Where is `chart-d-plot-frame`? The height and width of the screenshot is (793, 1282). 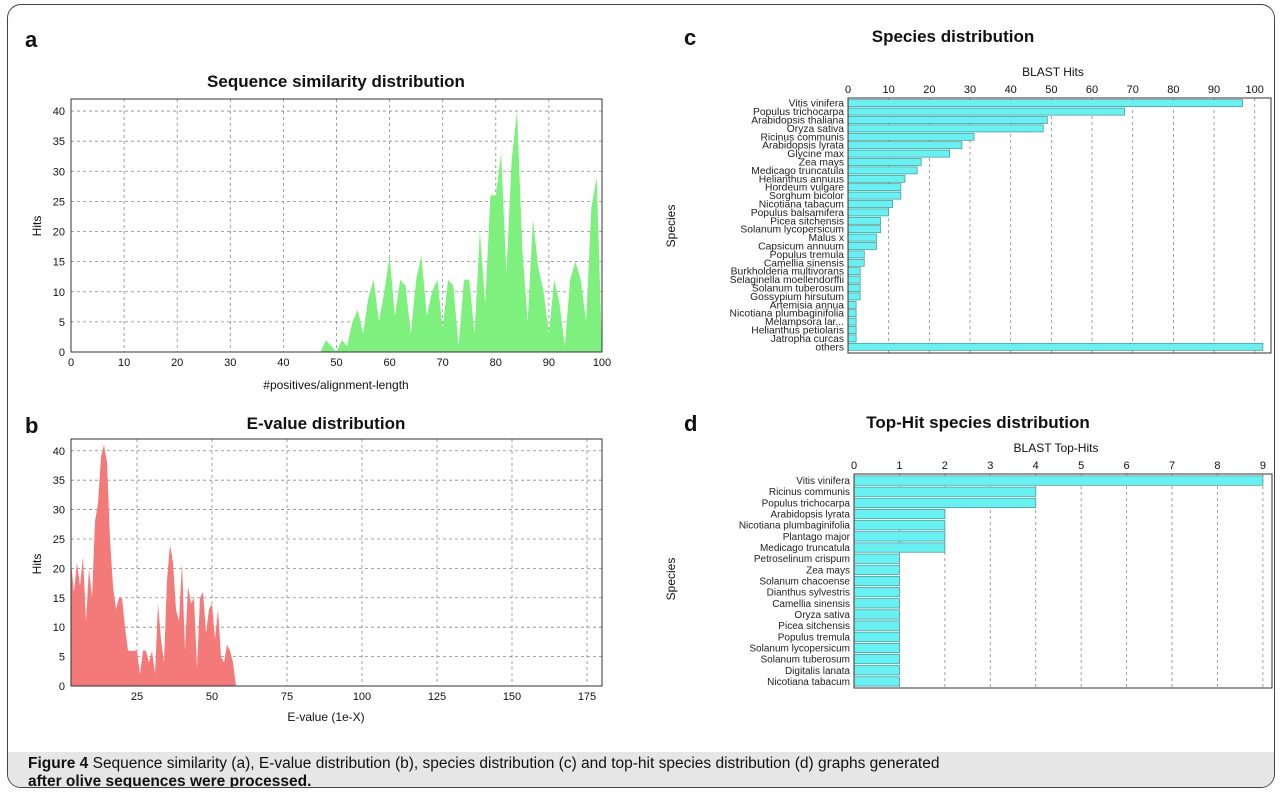
chart-d-plot-frame is located at coordinates (1063, 581).